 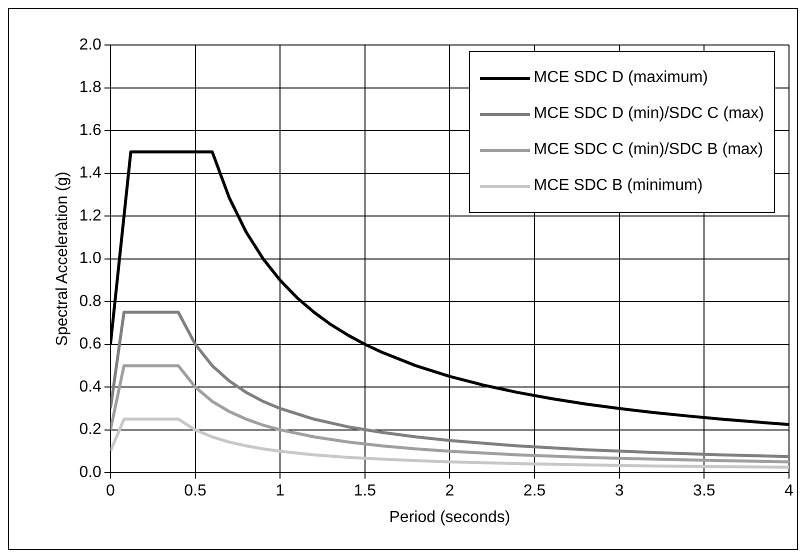 What do you see at coordinates (449, 517) in the screenshot?
I see `x-axis-title: Period (seconds)` at bounding box center [449, 517].